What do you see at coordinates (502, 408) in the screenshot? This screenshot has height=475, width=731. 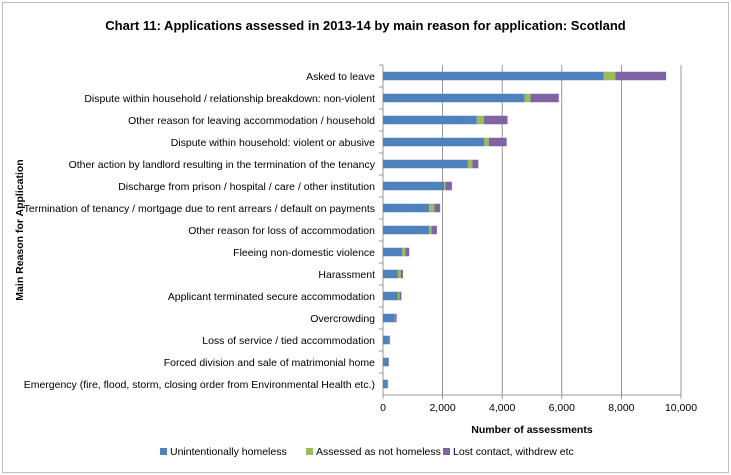 I see `x-tick-label: 4,000` at bounding box center [502, 408].